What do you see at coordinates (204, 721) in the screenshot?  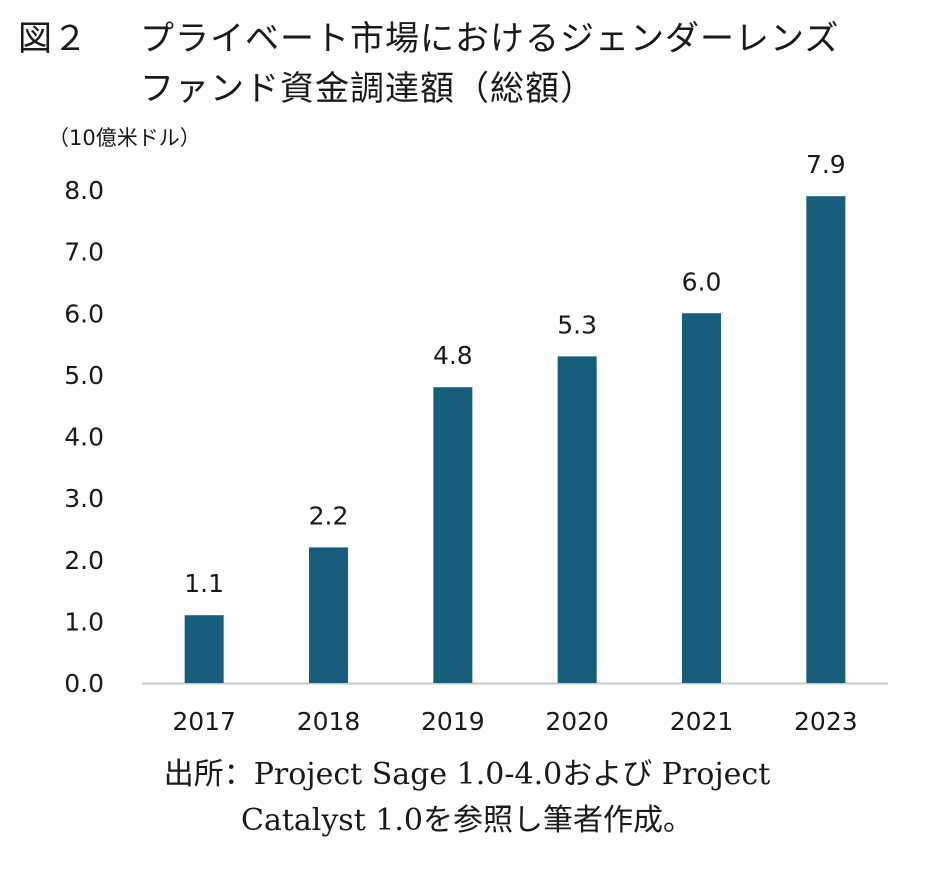 I see `x-tick-label-2017: 2017` at bounding box center [204, 721].